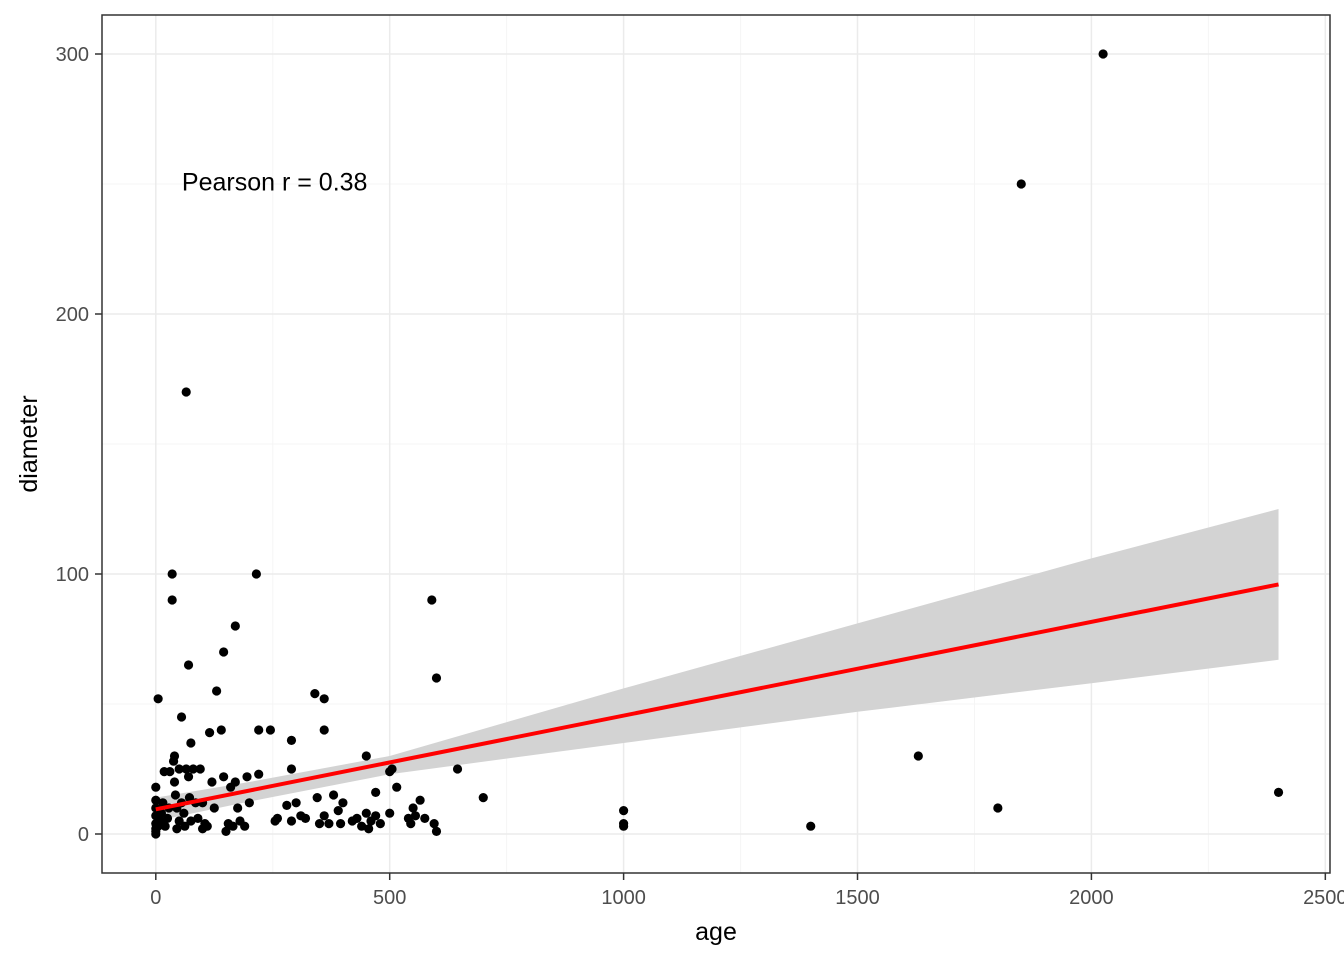 This screenshot has height=960, width=1344. Describe the element at coordinates (747, 891) in the screenshot. I see `x-axis: 0 500 1000 1500 2000 2500` at that location.